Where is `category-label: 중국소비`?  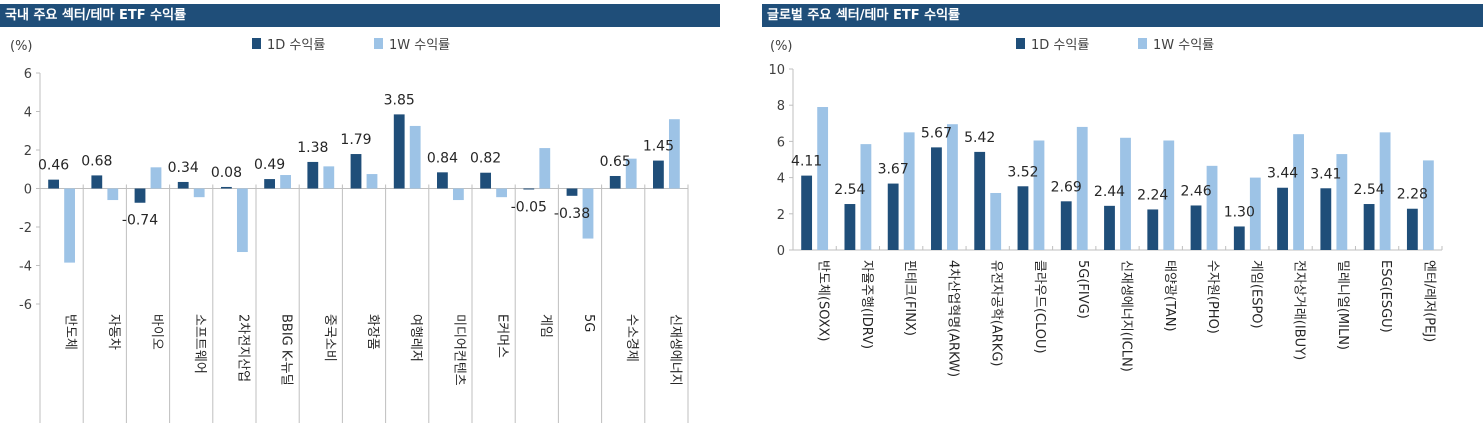 category-label: 중국소비 is located at coordinates (329, 338).